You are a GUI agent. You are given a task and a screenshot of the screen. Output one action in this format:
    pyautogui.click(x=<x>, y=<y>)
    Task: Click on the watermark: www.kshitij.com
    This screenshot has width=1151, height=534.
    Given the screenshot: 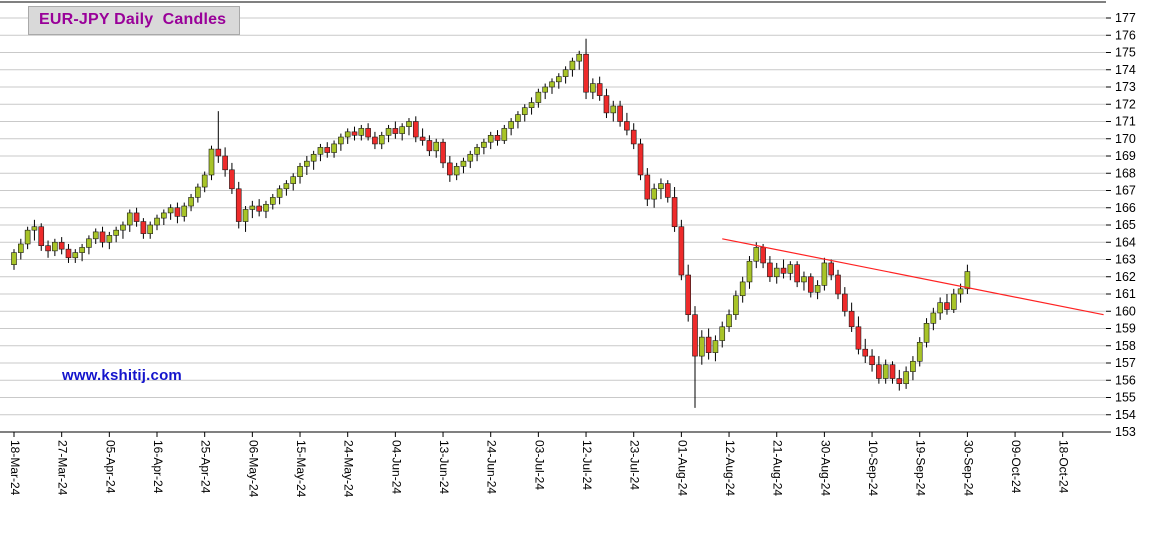 What is the action you would take?
    pyautogui.click(x=122, y=375)
    